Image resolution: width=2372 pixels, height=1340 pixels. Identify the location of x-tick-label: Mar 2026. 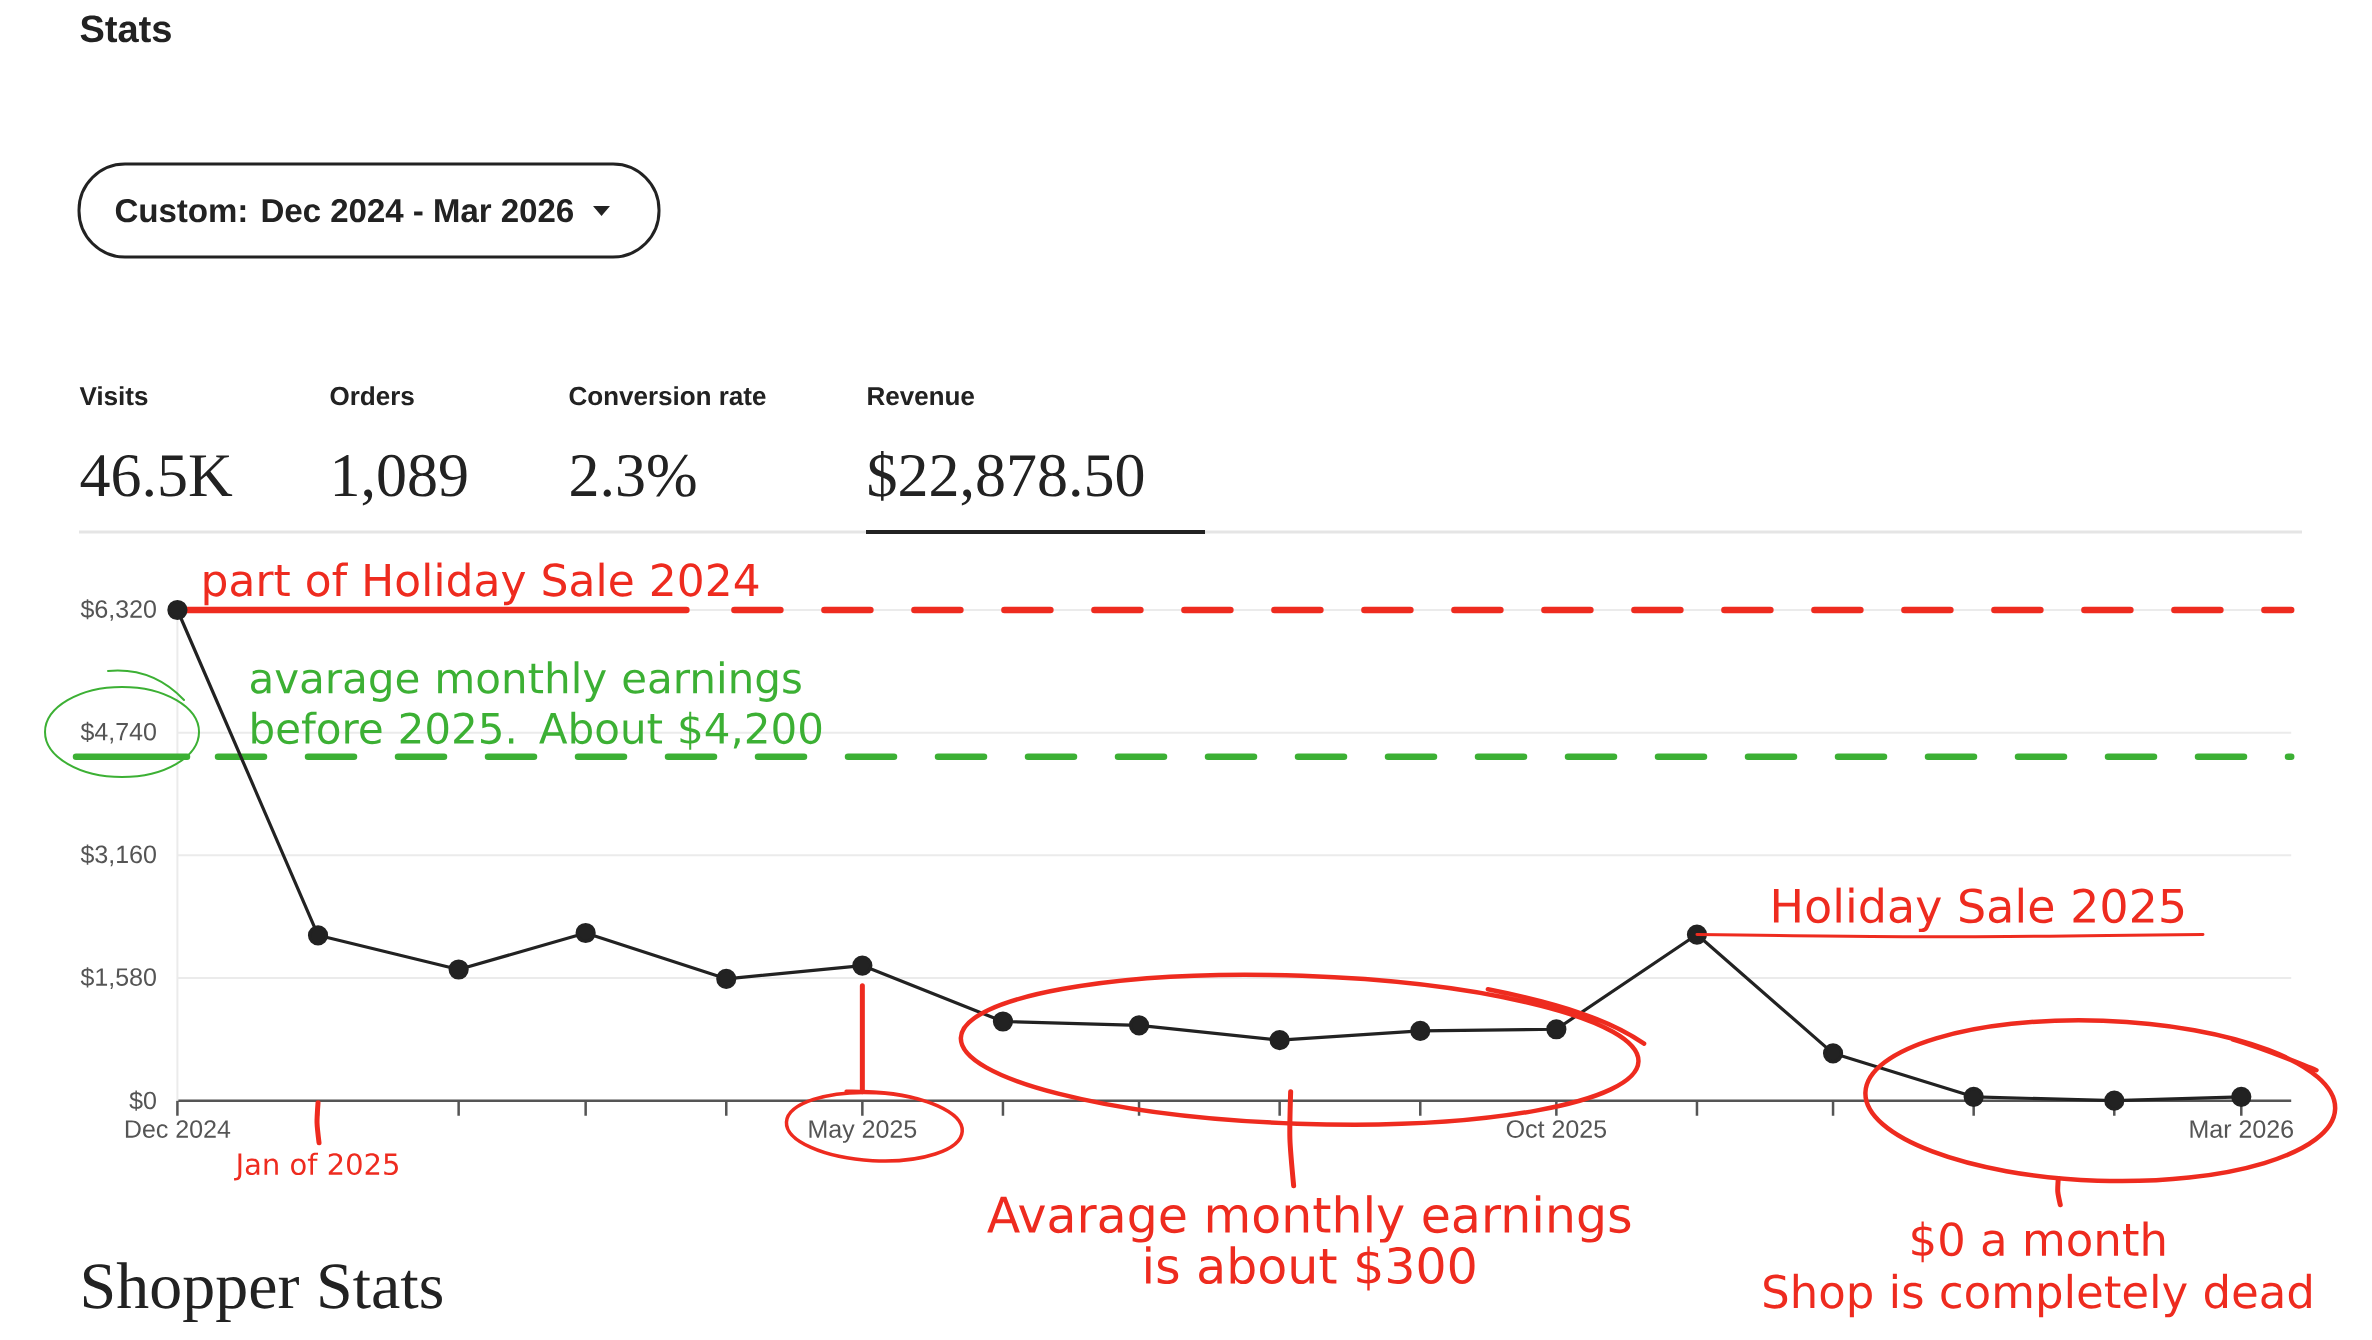
(2241, 1129).